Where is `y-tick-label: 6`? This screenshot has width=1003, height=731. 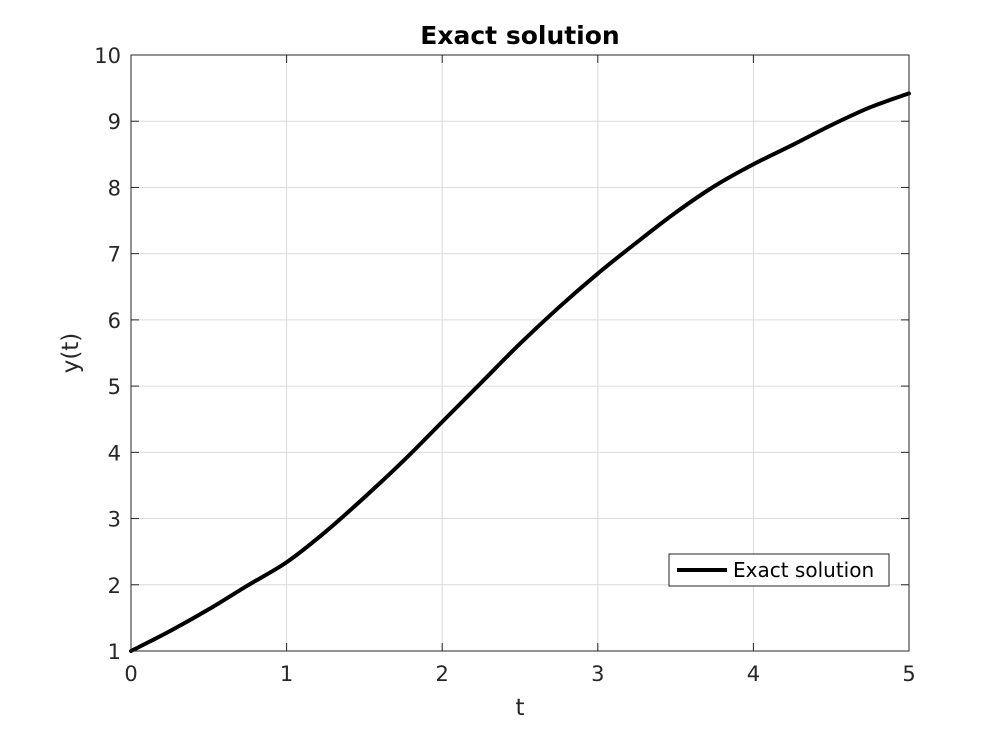
y-tick-label: 6 is located at coordinates (114, 321).